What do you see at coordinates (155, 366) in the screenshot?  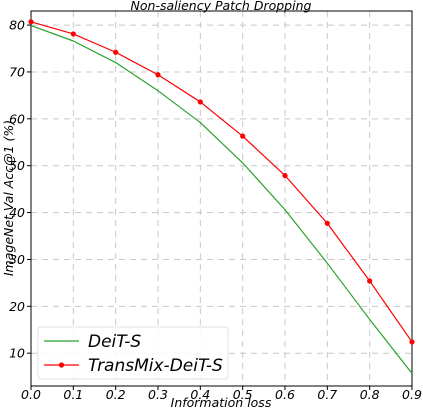 I see `legend-label-transmix-deit-s: TransMix-DeiT-S` at bounding box center [155, 366].